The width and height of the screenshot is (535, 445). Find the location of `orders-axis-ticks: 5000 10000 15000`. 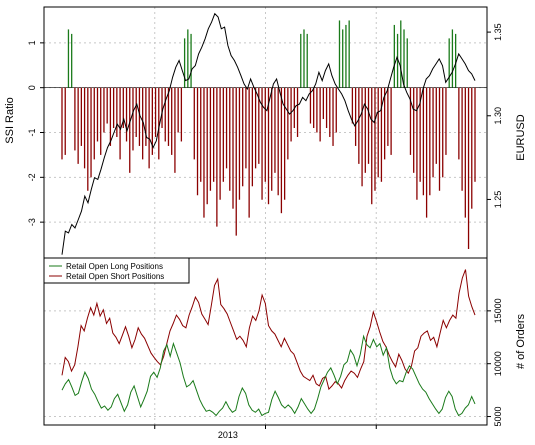

orders-axis-ticks: 5000 10000 15000 is located at coordinates (495, 362).